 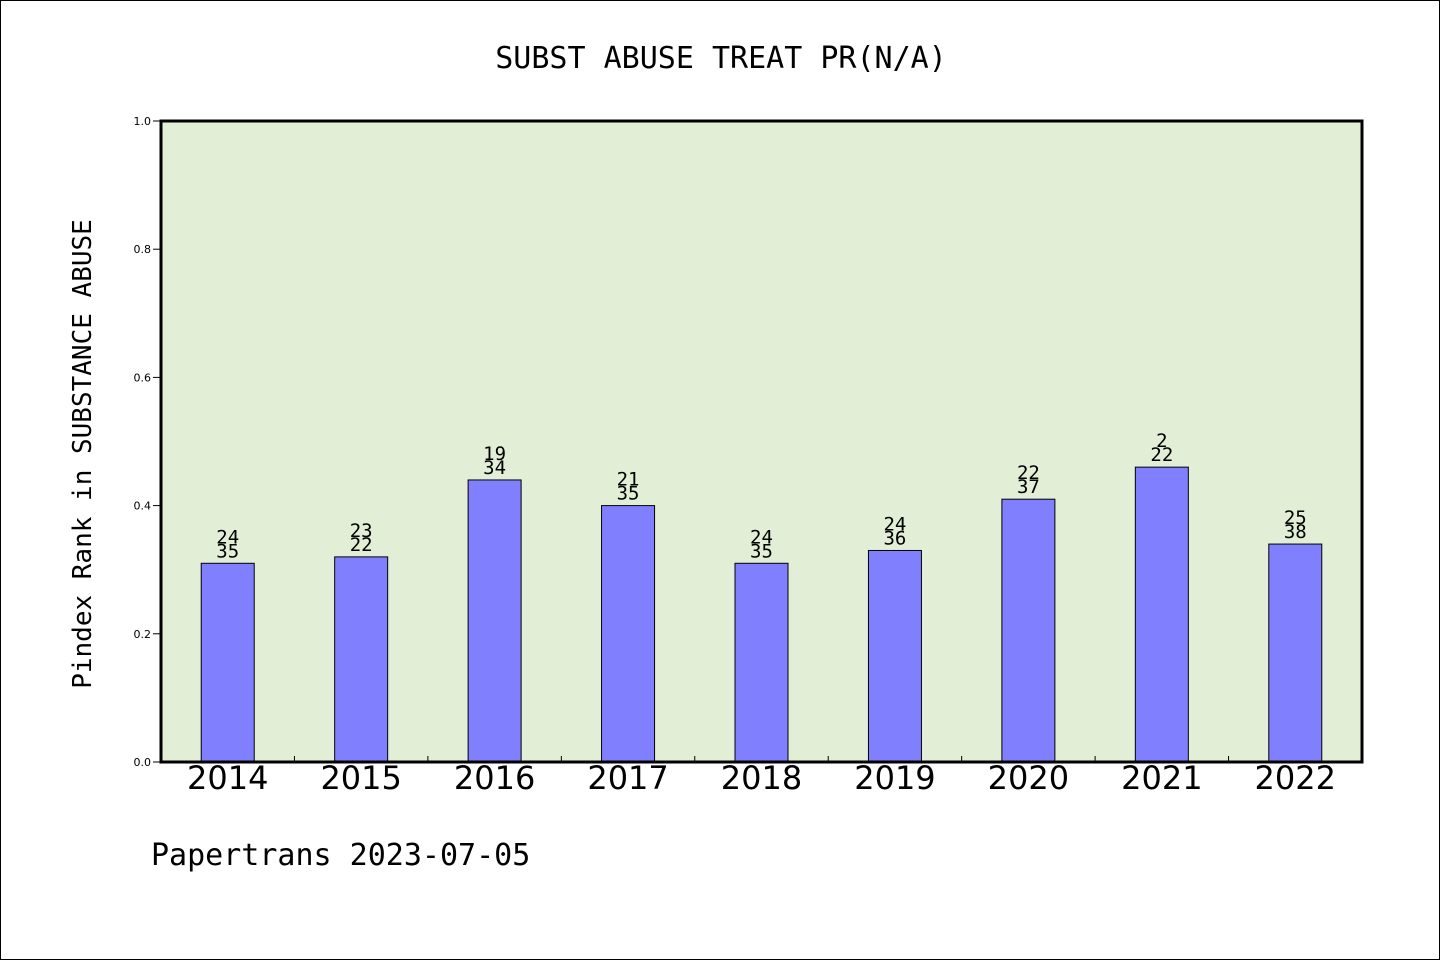 I want to click on bar-label-bottom-2021: 22, so click(x=1161, y=455).